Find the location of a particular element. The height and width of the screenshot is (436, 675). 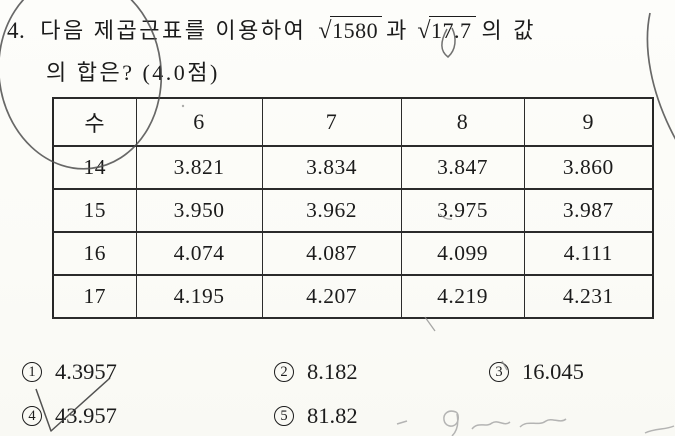

sqrt-expression-1: √1580 is located at coordinates (350, 30).